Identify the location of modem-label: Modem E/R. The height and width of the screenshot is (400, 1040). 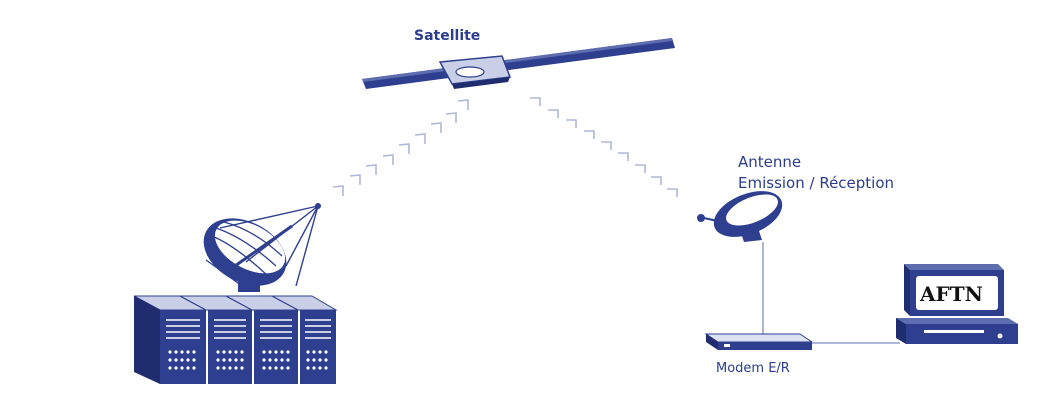
(753, 368).